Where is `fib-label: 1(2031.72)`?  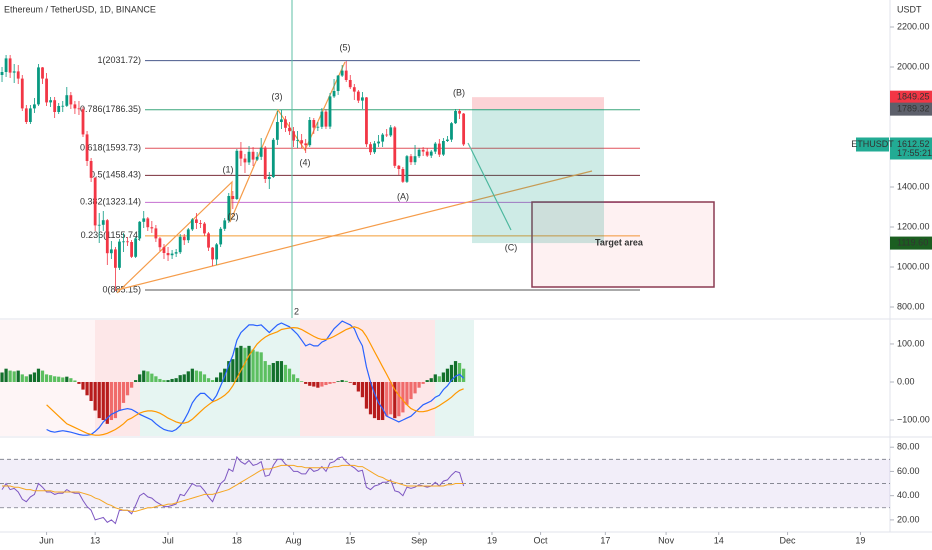
fib-label: 1(2031.72) is located at coordinates (119, 60).